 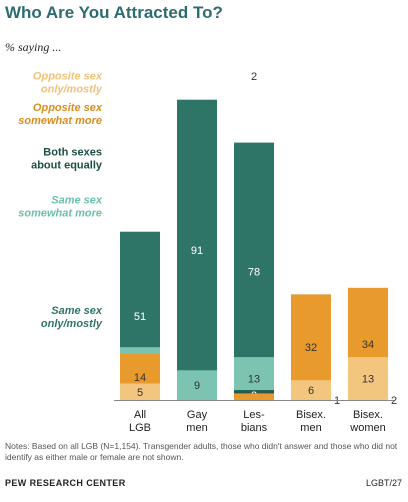 I want to click on data-label-0-4: 5, so click(x=140, y=393).